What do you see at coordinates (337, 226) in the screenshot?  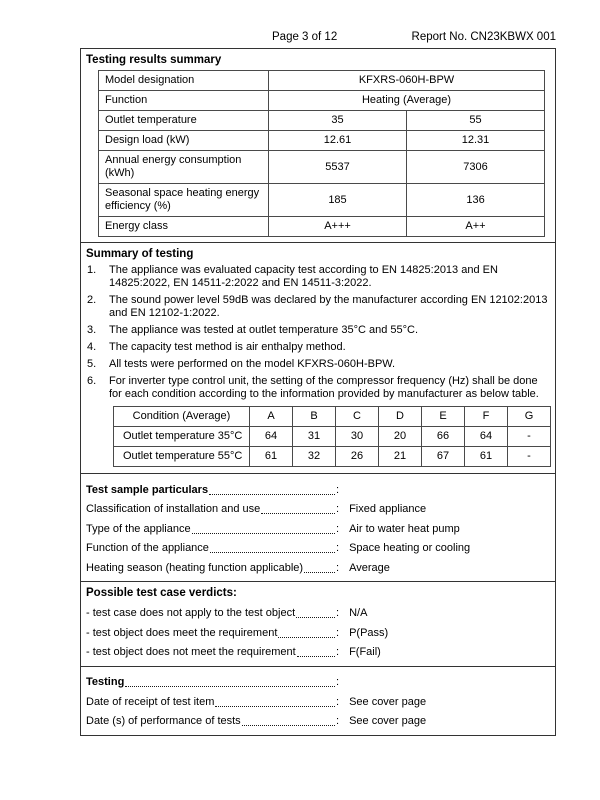 I see `row-value-35: A+++` at bounding box center [337, 226].